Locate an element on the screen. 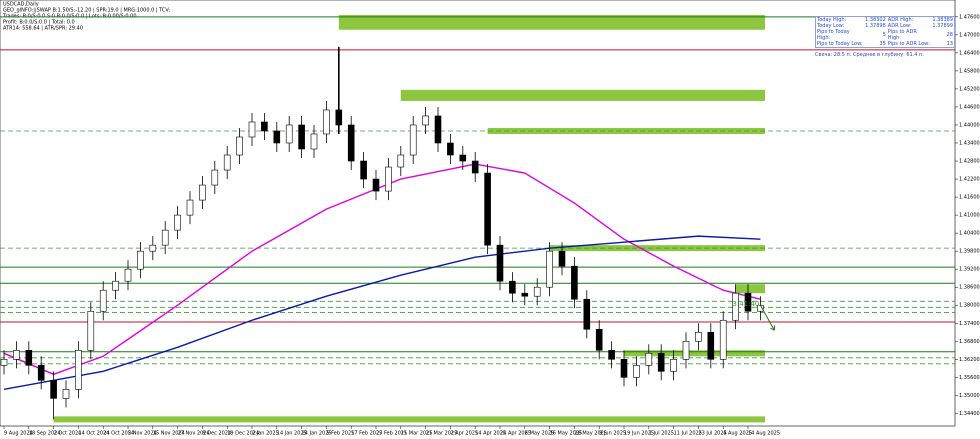  x-tick-label: 18 Sep 2024 is located at coordinates (45, 434).